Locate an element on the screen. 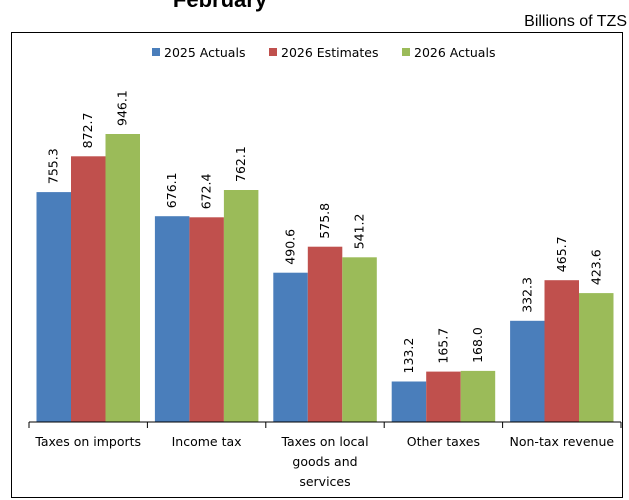  category-label-4: Non-tax revenue is located at coordinates (562, 441).